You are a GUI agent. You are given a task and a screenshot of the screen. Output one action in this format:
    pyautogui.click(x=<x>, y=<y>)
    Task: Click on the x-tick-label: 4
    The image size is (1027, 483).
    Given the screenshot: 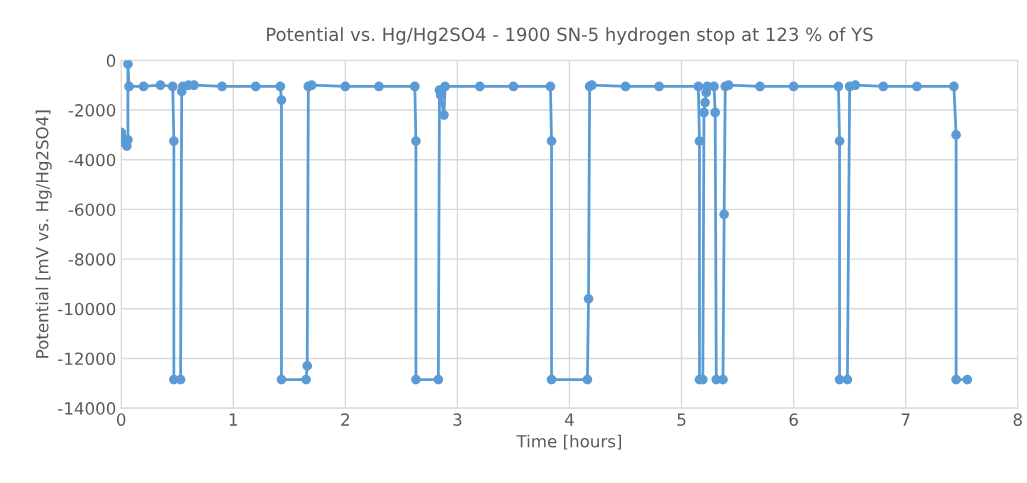 What is the action you would take?
    pyautogui.click(x=569, y=419)
    